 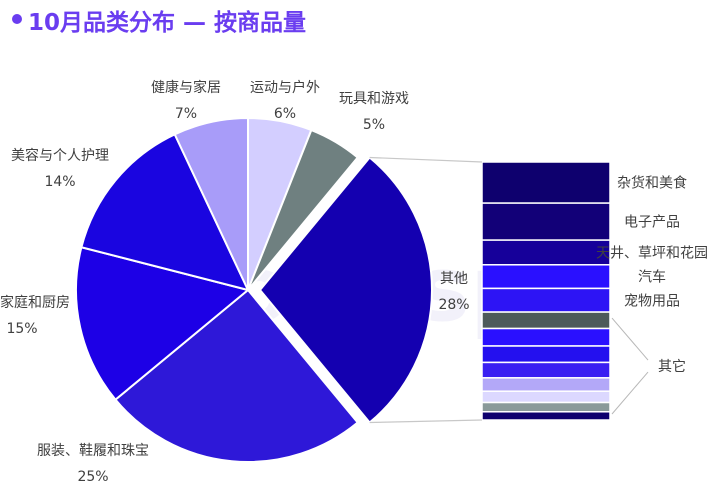 What do you see at coordinates (285, 87) in the screenshot?
I see `slice-label-name: 运动与户外` at bounding box center [285, 87].